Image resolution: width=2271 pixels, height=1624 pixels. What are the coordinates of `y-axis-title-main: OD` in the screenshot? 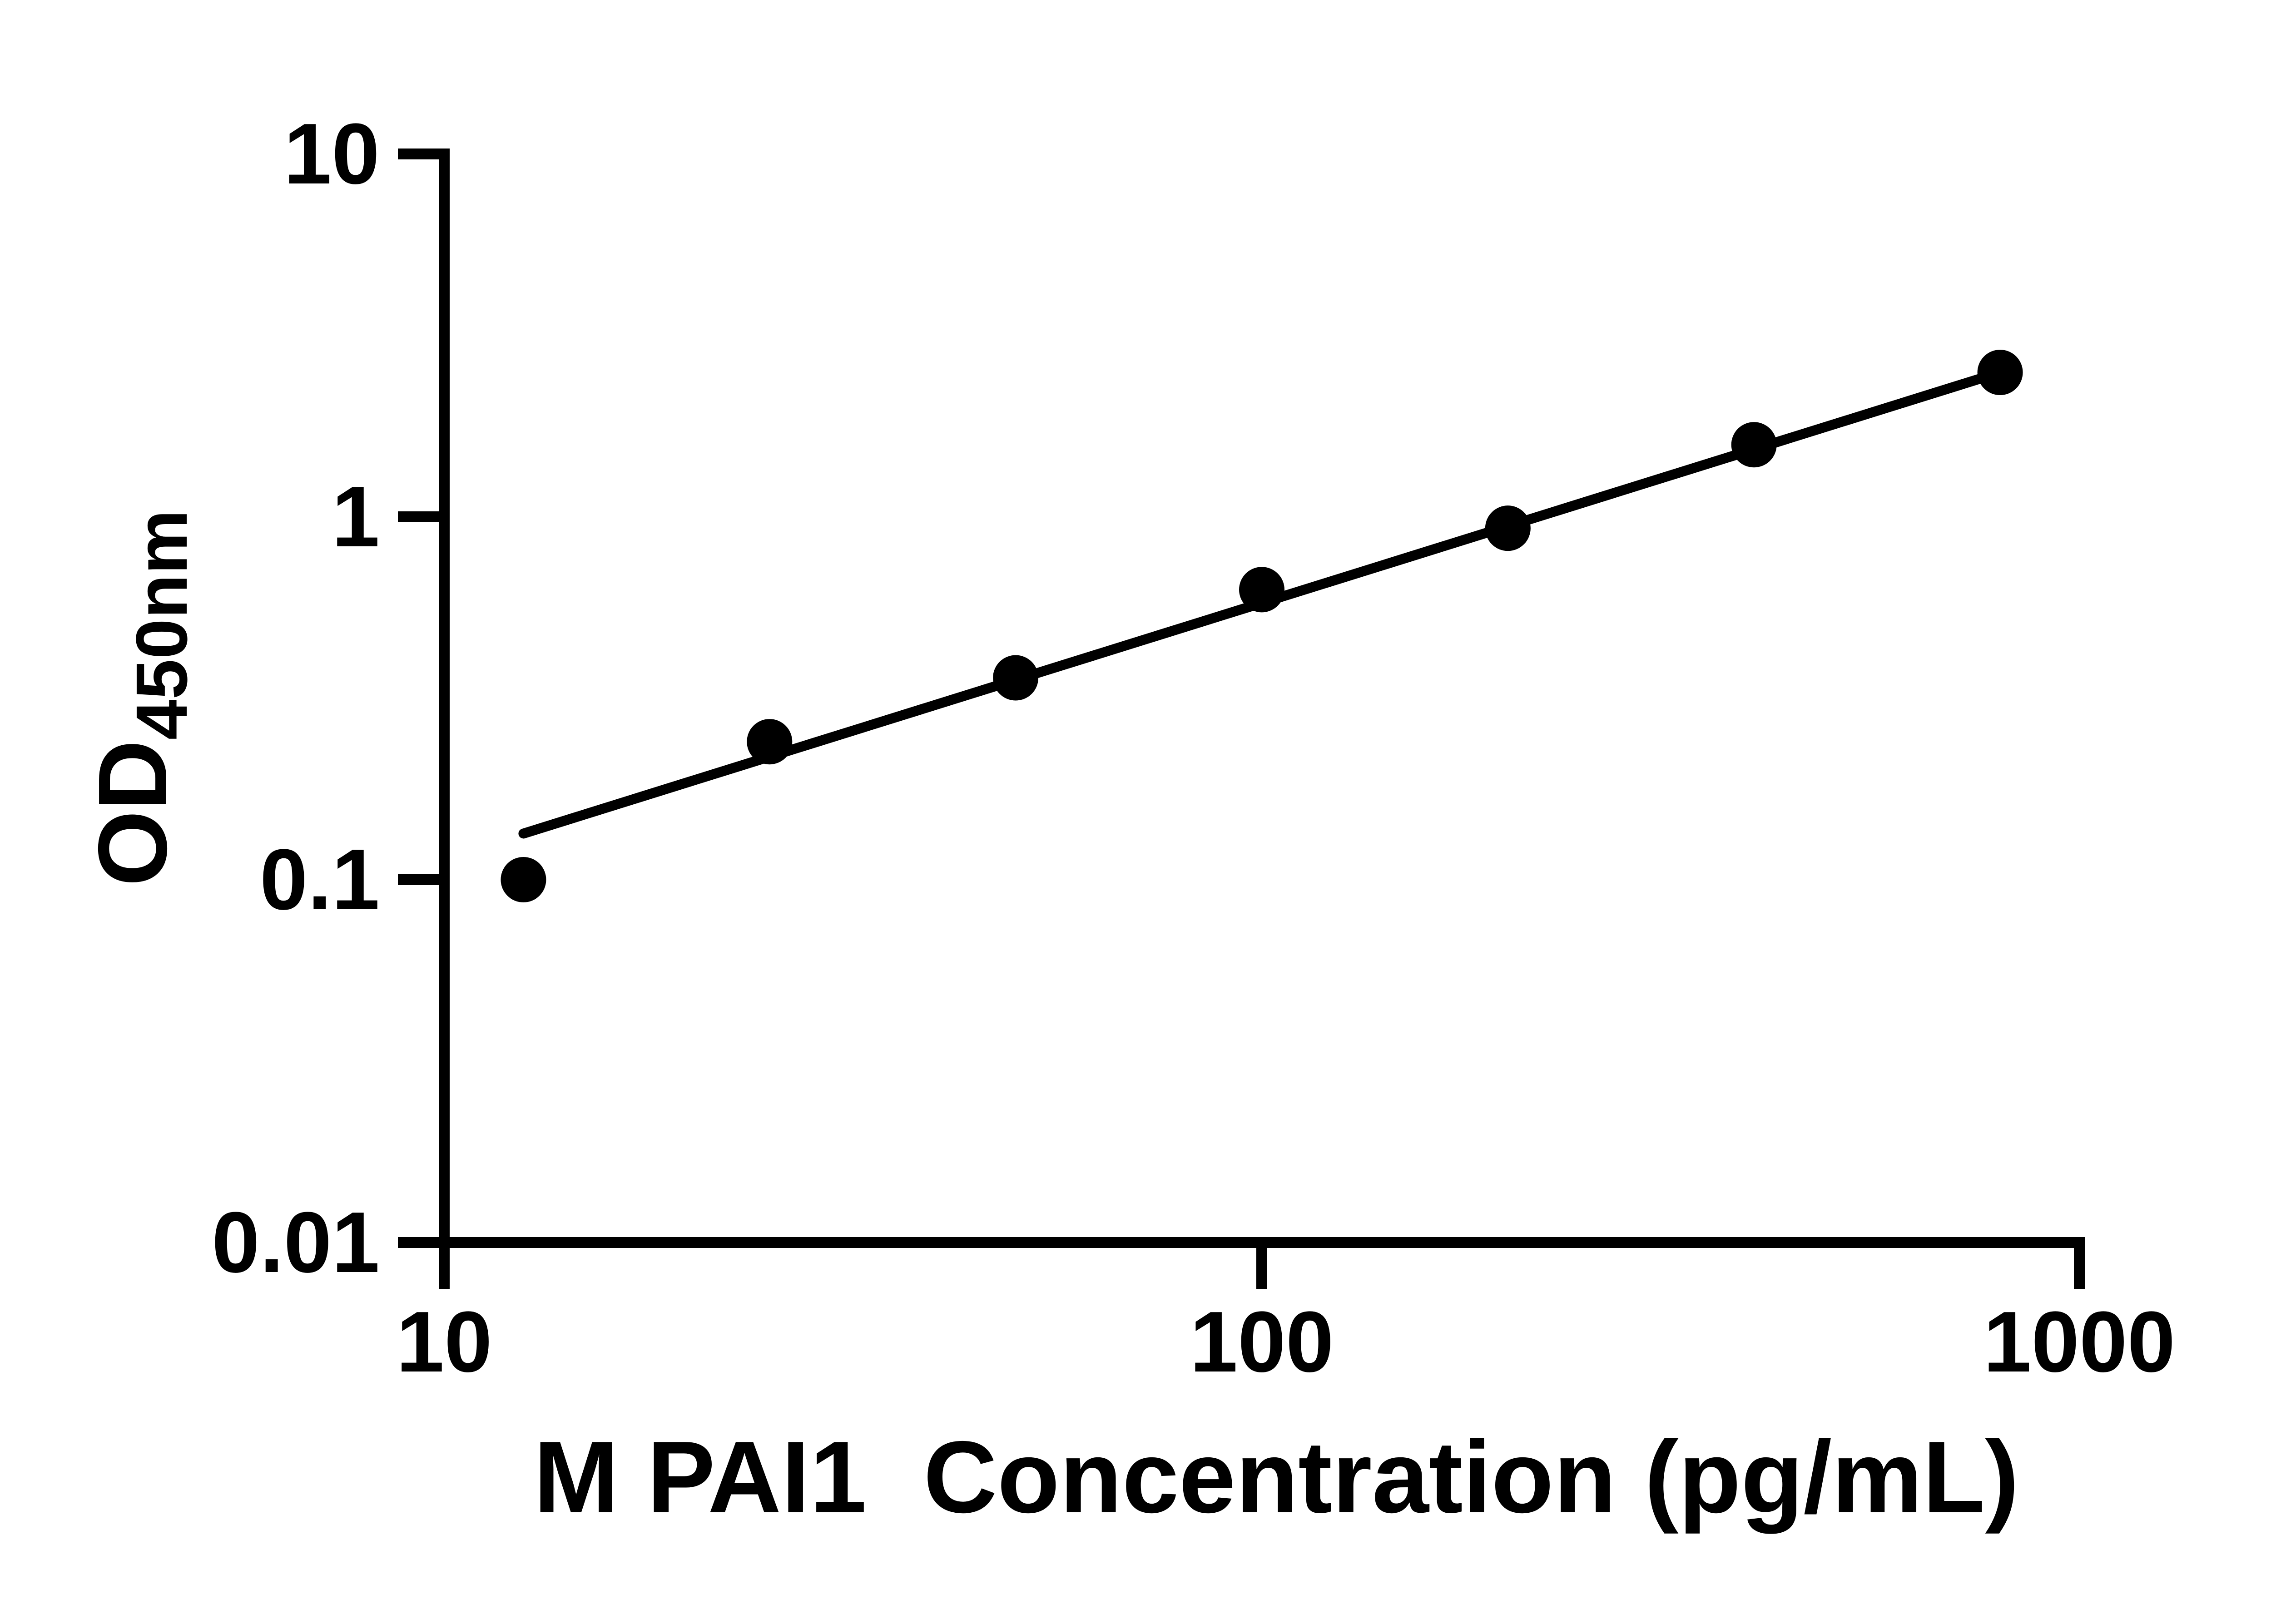 It's located at (132, 813).